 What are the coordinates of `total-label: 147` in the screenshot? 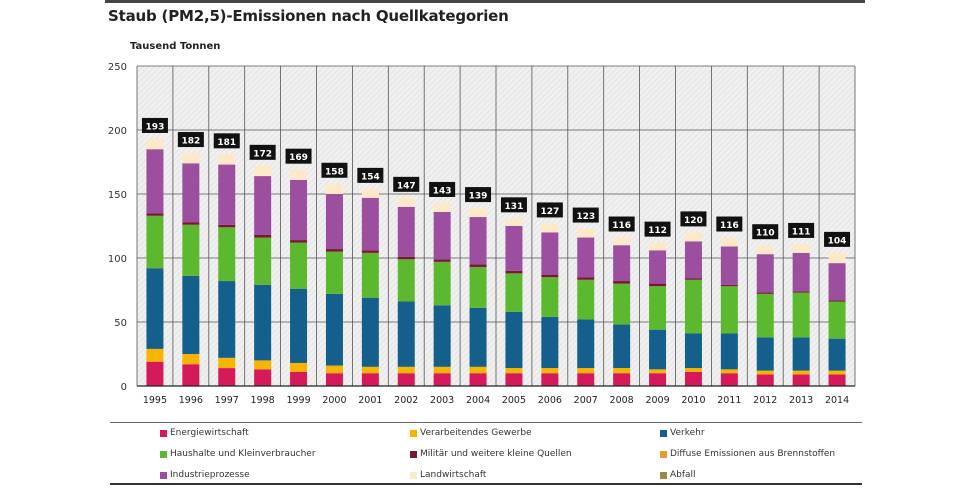 It's located at (406, 186).